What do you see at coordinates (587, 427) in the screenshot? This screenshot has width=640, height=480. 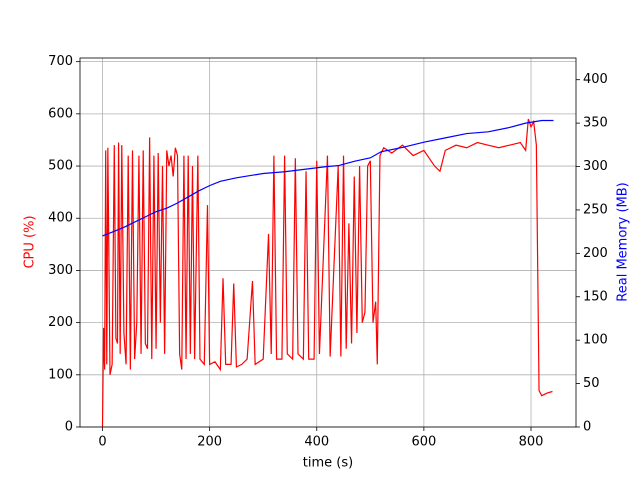 I see `y2-tick-label: 0` at bounding box center [587, 427].